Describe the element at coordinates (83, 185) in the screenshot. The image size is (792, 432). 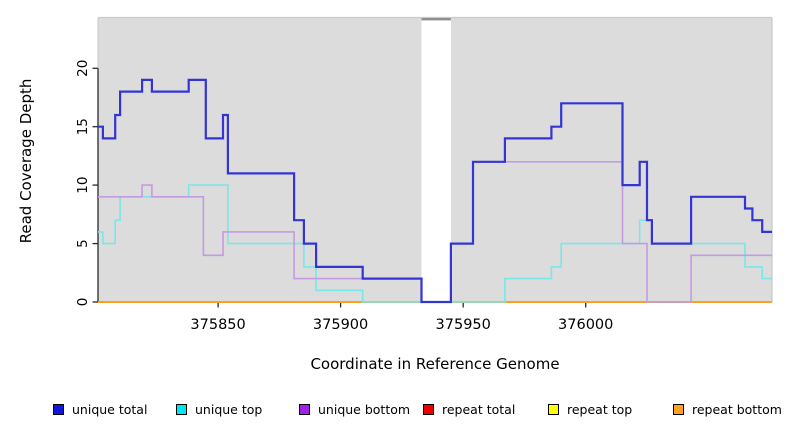
I see `y-tick-label: 10` at that location.